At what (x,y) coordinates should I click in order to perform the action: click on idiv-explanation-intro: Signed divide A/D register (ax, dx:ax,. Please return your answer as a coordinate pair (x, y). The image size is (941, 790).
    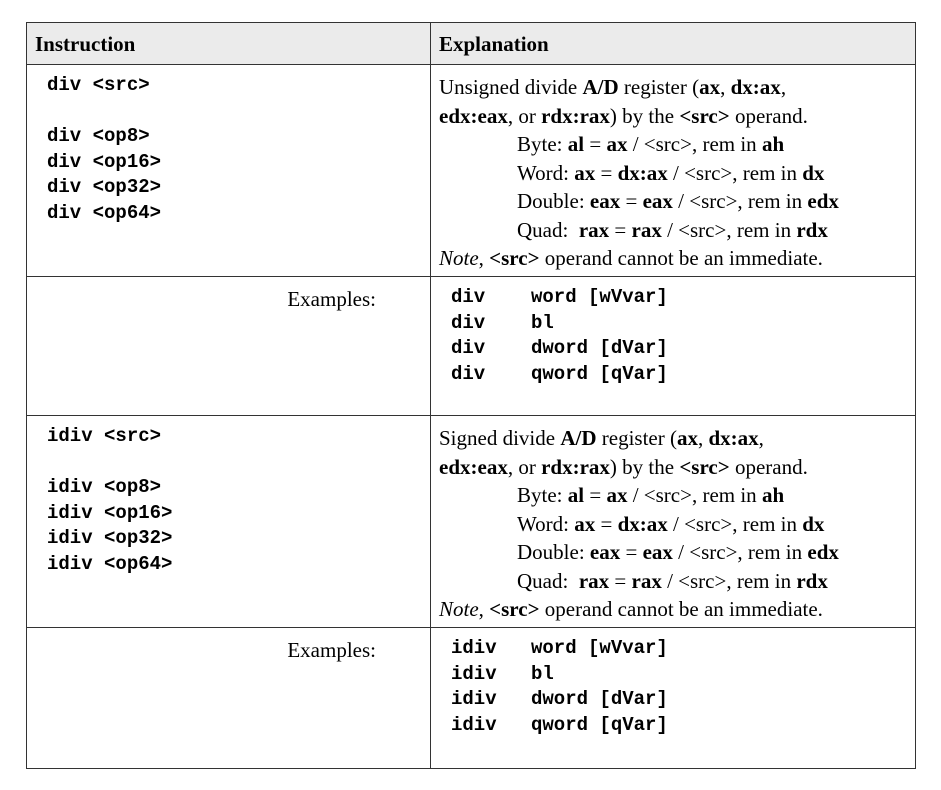
    Looking at the image, I should click on (601, 438).